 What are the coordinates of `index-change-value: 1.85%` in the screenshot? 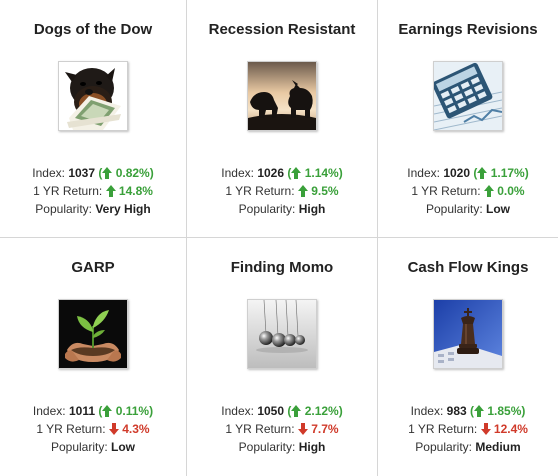 It's located at (504, 411).